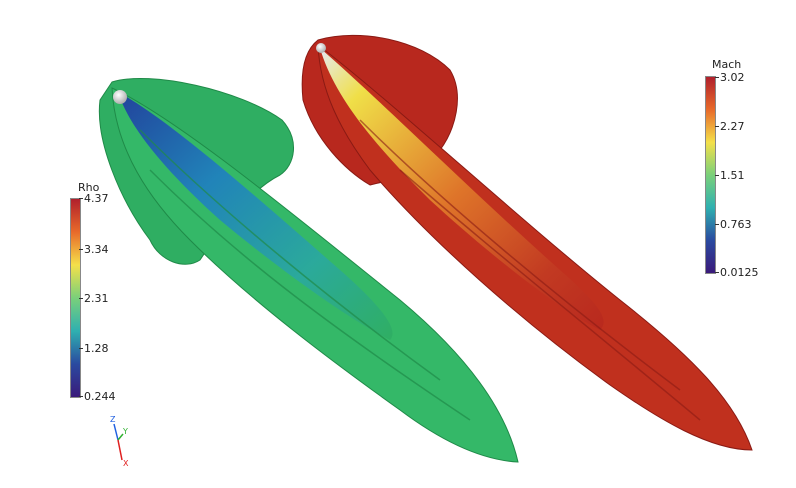 The height and width of the screenshot is (488, 796). What do you see at coordinates (730, 175) in the screenshot?
I see `mach-tick-3: 1.51` at bounding box center [730, 175].